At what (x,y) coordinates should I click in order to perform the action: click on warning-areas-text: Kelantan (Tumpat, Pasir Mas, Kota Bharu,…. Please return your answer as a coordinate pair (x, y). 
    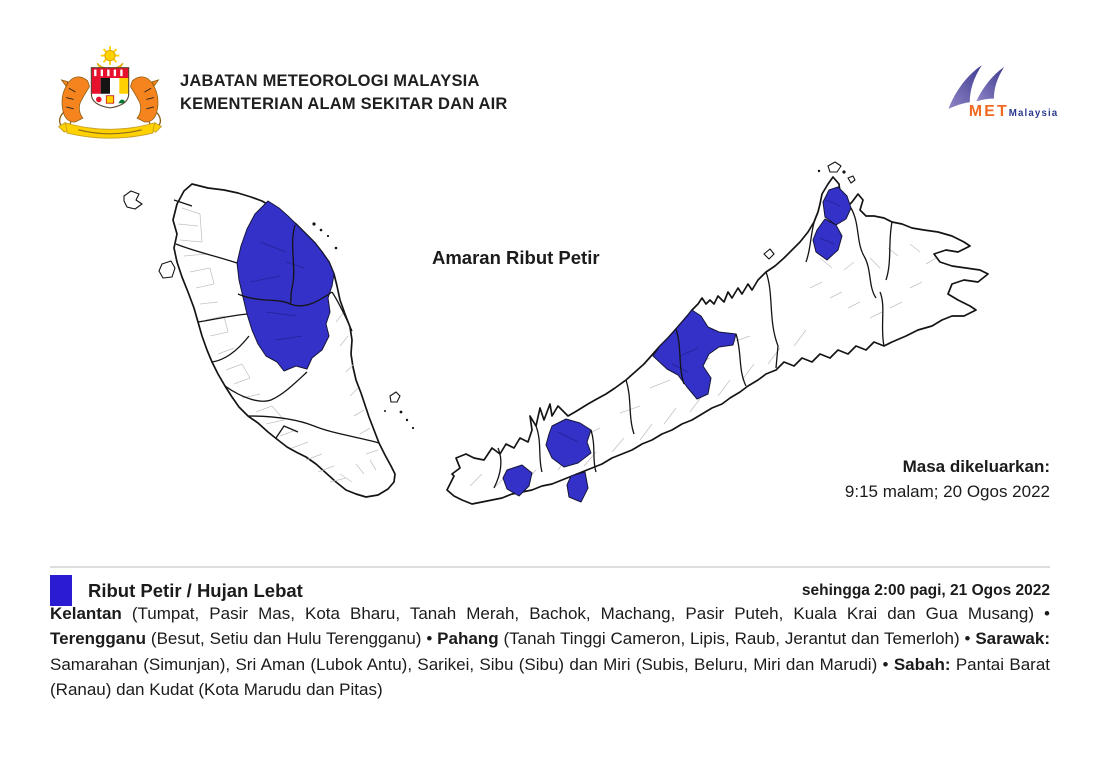
    Looking at the image, I should click on (550, 651).